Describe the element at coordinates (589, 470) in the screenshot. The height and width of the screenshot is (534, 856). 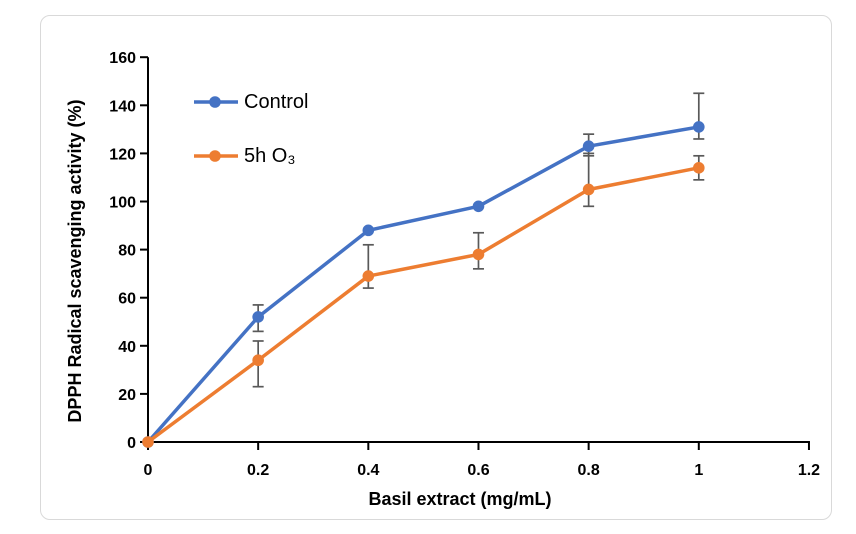
I see `x-tick-label: 0.8` at that location.